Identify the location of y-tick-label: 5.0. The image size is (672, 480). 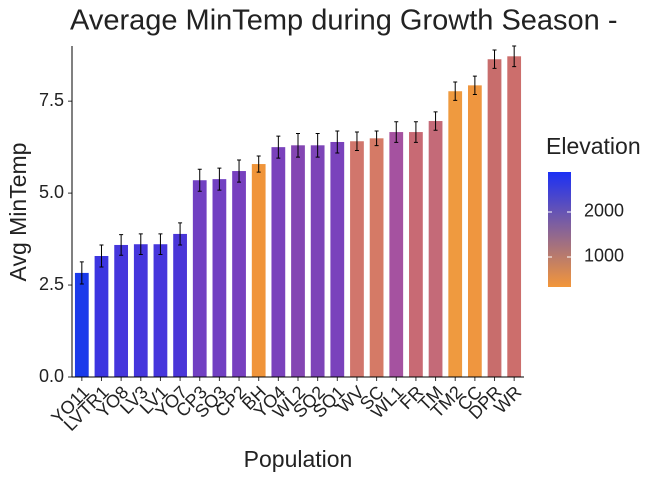
(51, 192).